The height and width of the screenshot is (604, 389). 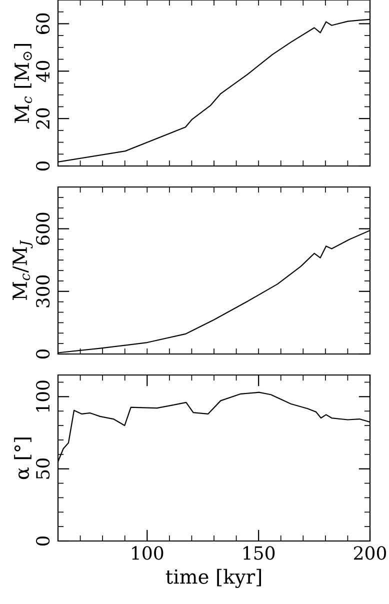 What do you see at coordinates (43, 468) in the screenshot?
I see `y-tick-label: 50` at bounding box center [43, 468].